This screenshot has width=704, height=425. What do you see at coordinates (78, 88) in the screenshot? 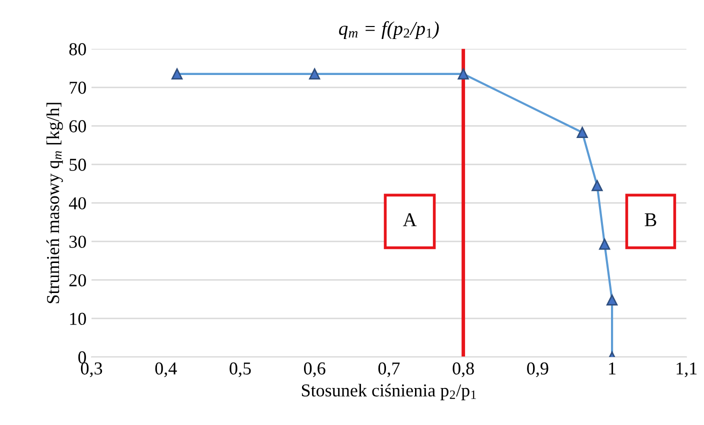
I see `y-tick-label: 70` at bounding box center [78, 88].